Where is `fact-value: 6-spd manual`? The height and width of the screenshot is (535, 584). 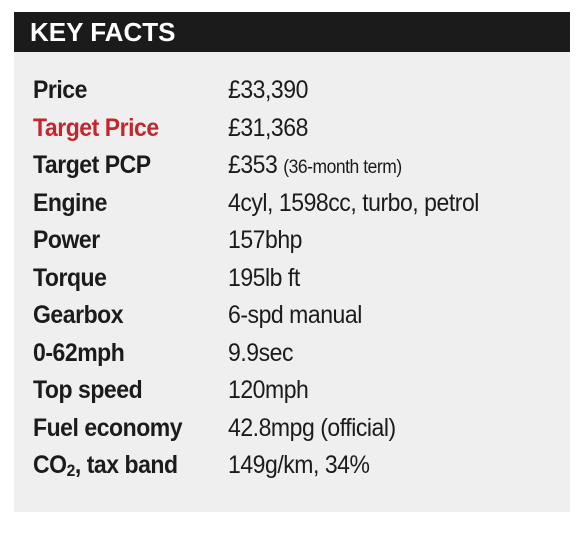 fact-value: 6-spd manual is located at coordinates (295, 315).